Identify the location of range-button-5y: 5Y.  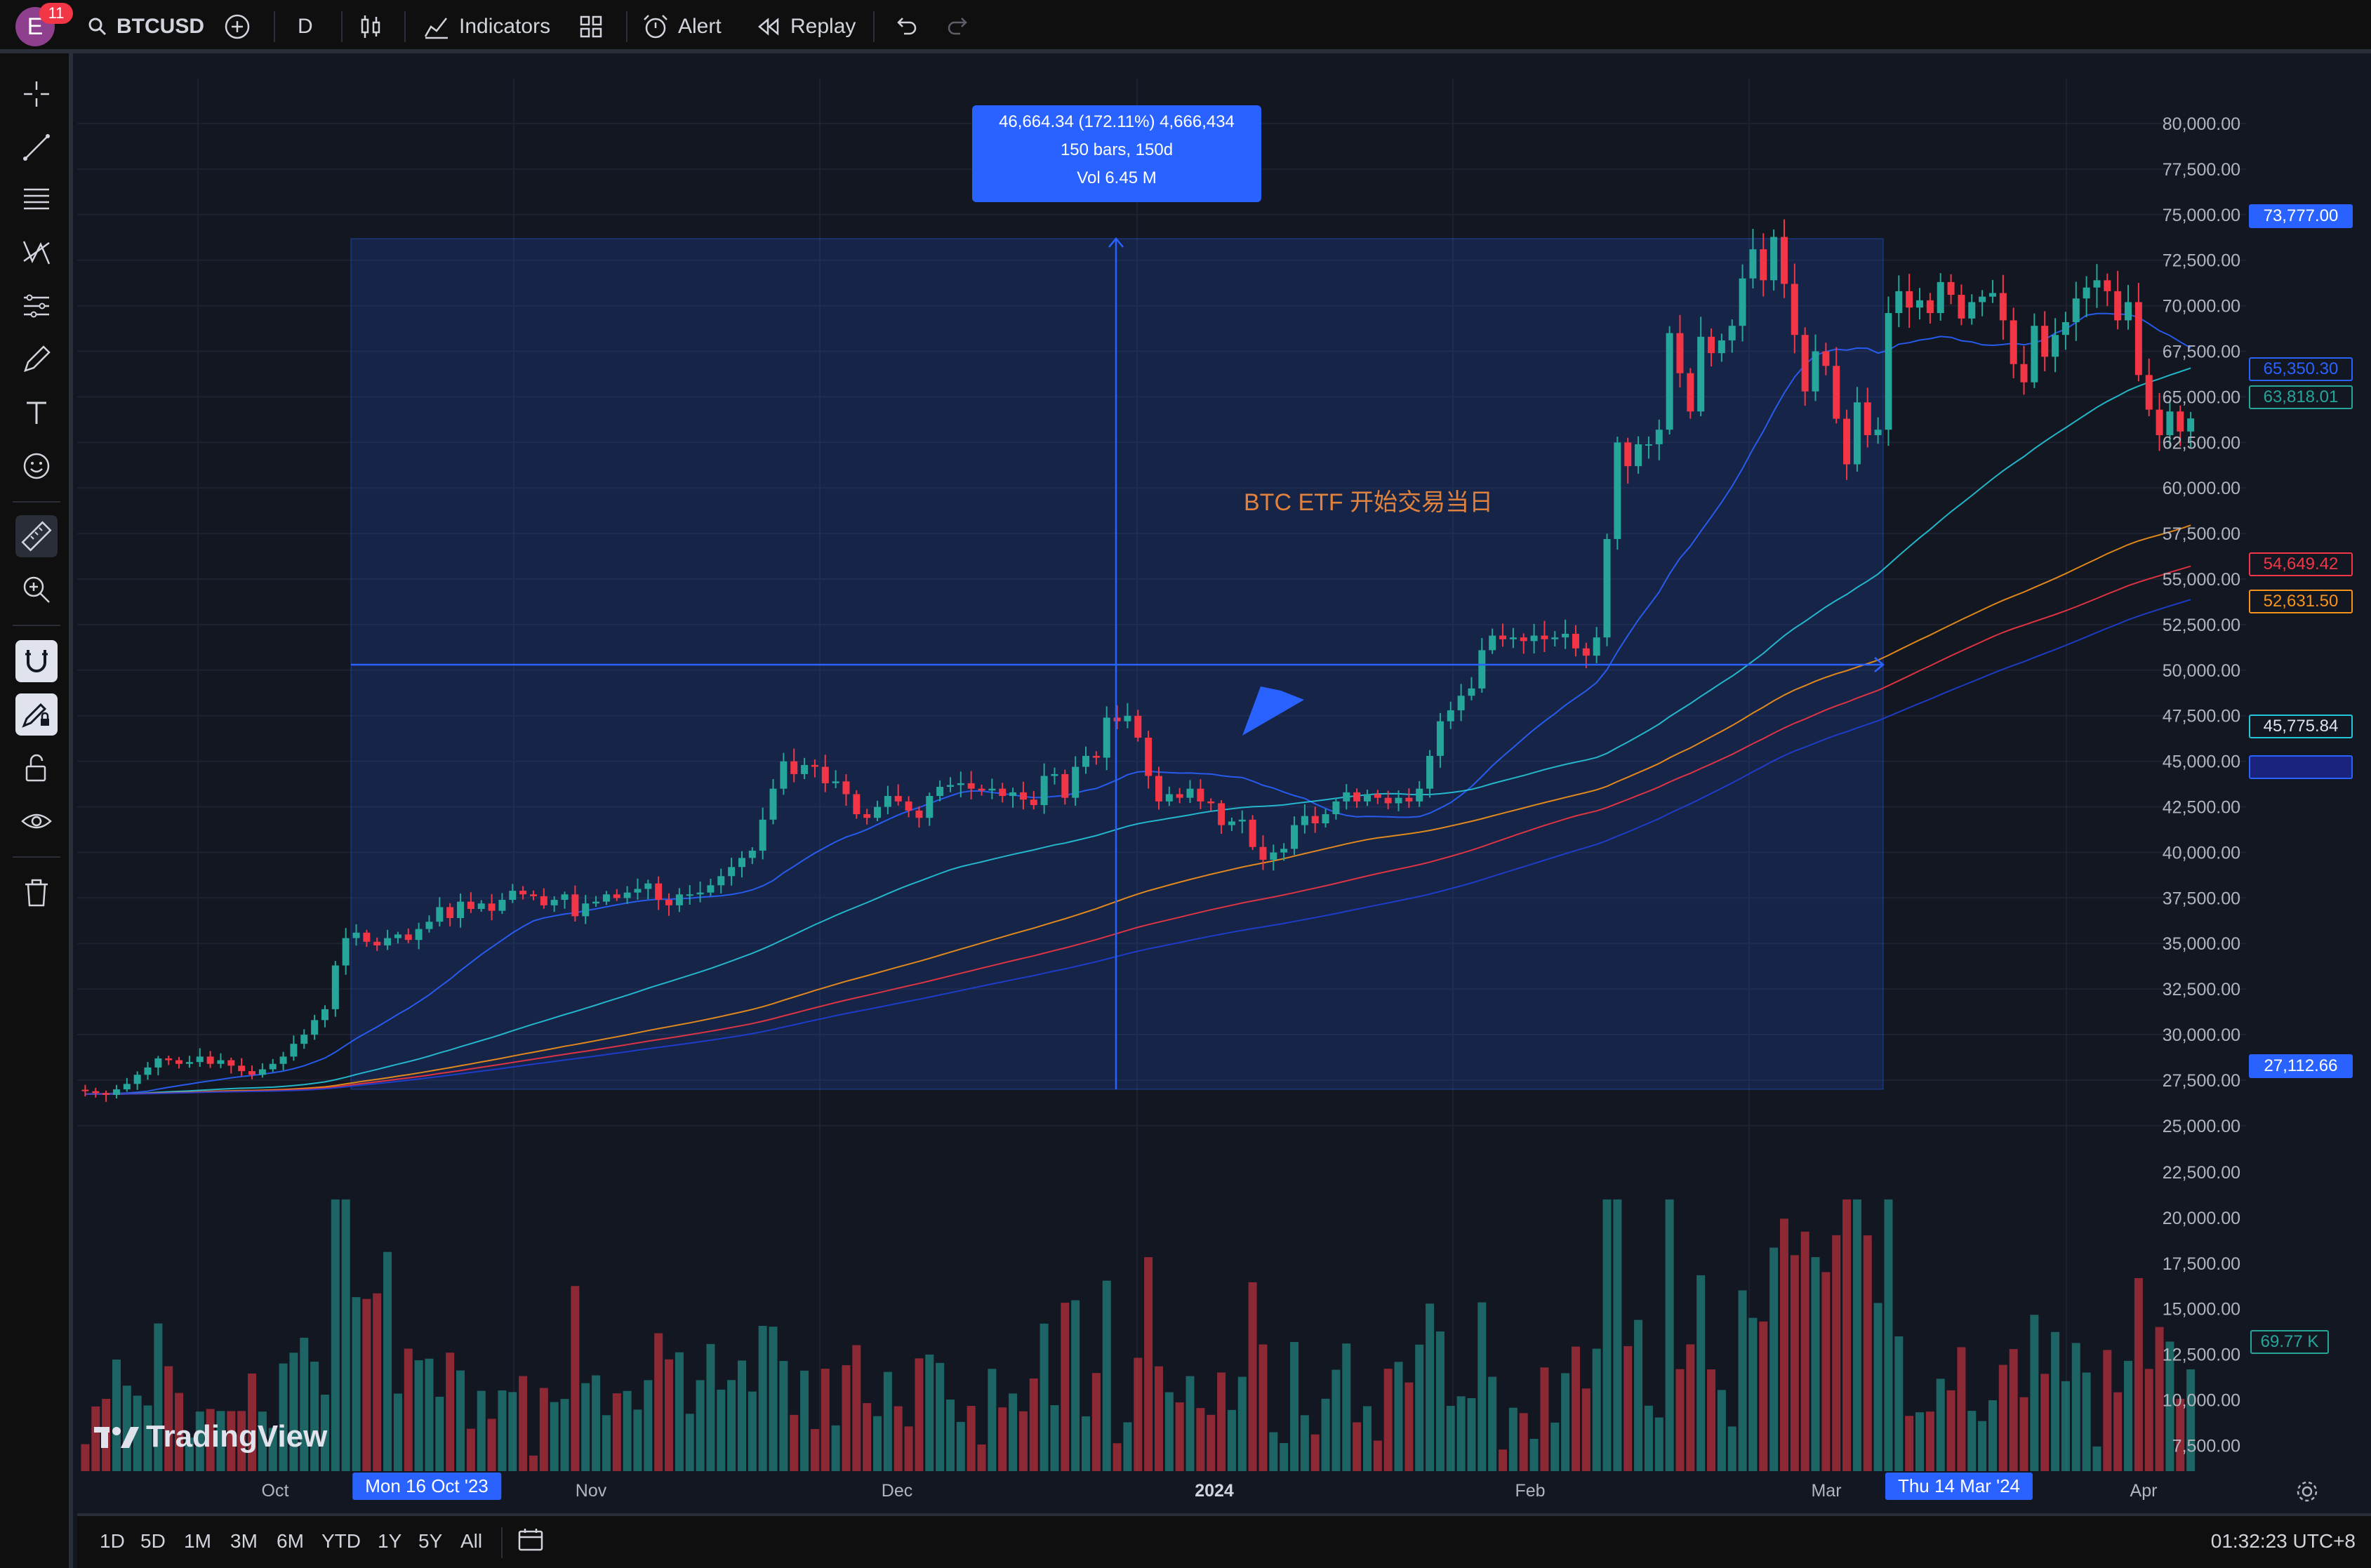
(430, 1541).